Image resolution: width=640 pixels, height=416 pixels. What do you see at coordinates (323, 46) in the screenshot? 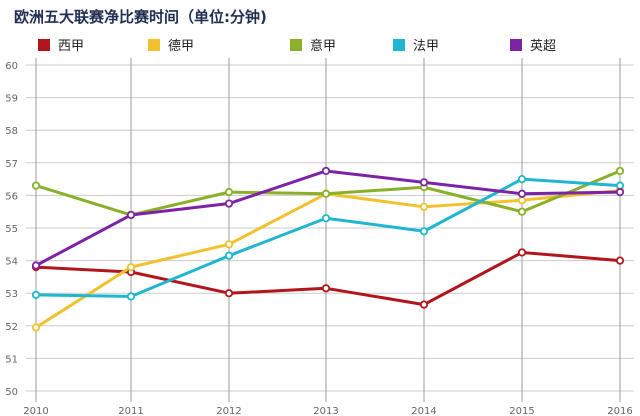
I see `legend-label: 意甲` at bounding box center [323, 46].